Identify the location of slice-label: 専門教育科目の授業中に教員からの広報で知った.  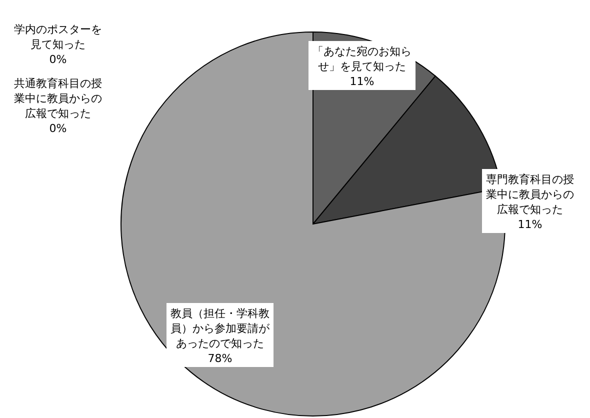
(530, 194).